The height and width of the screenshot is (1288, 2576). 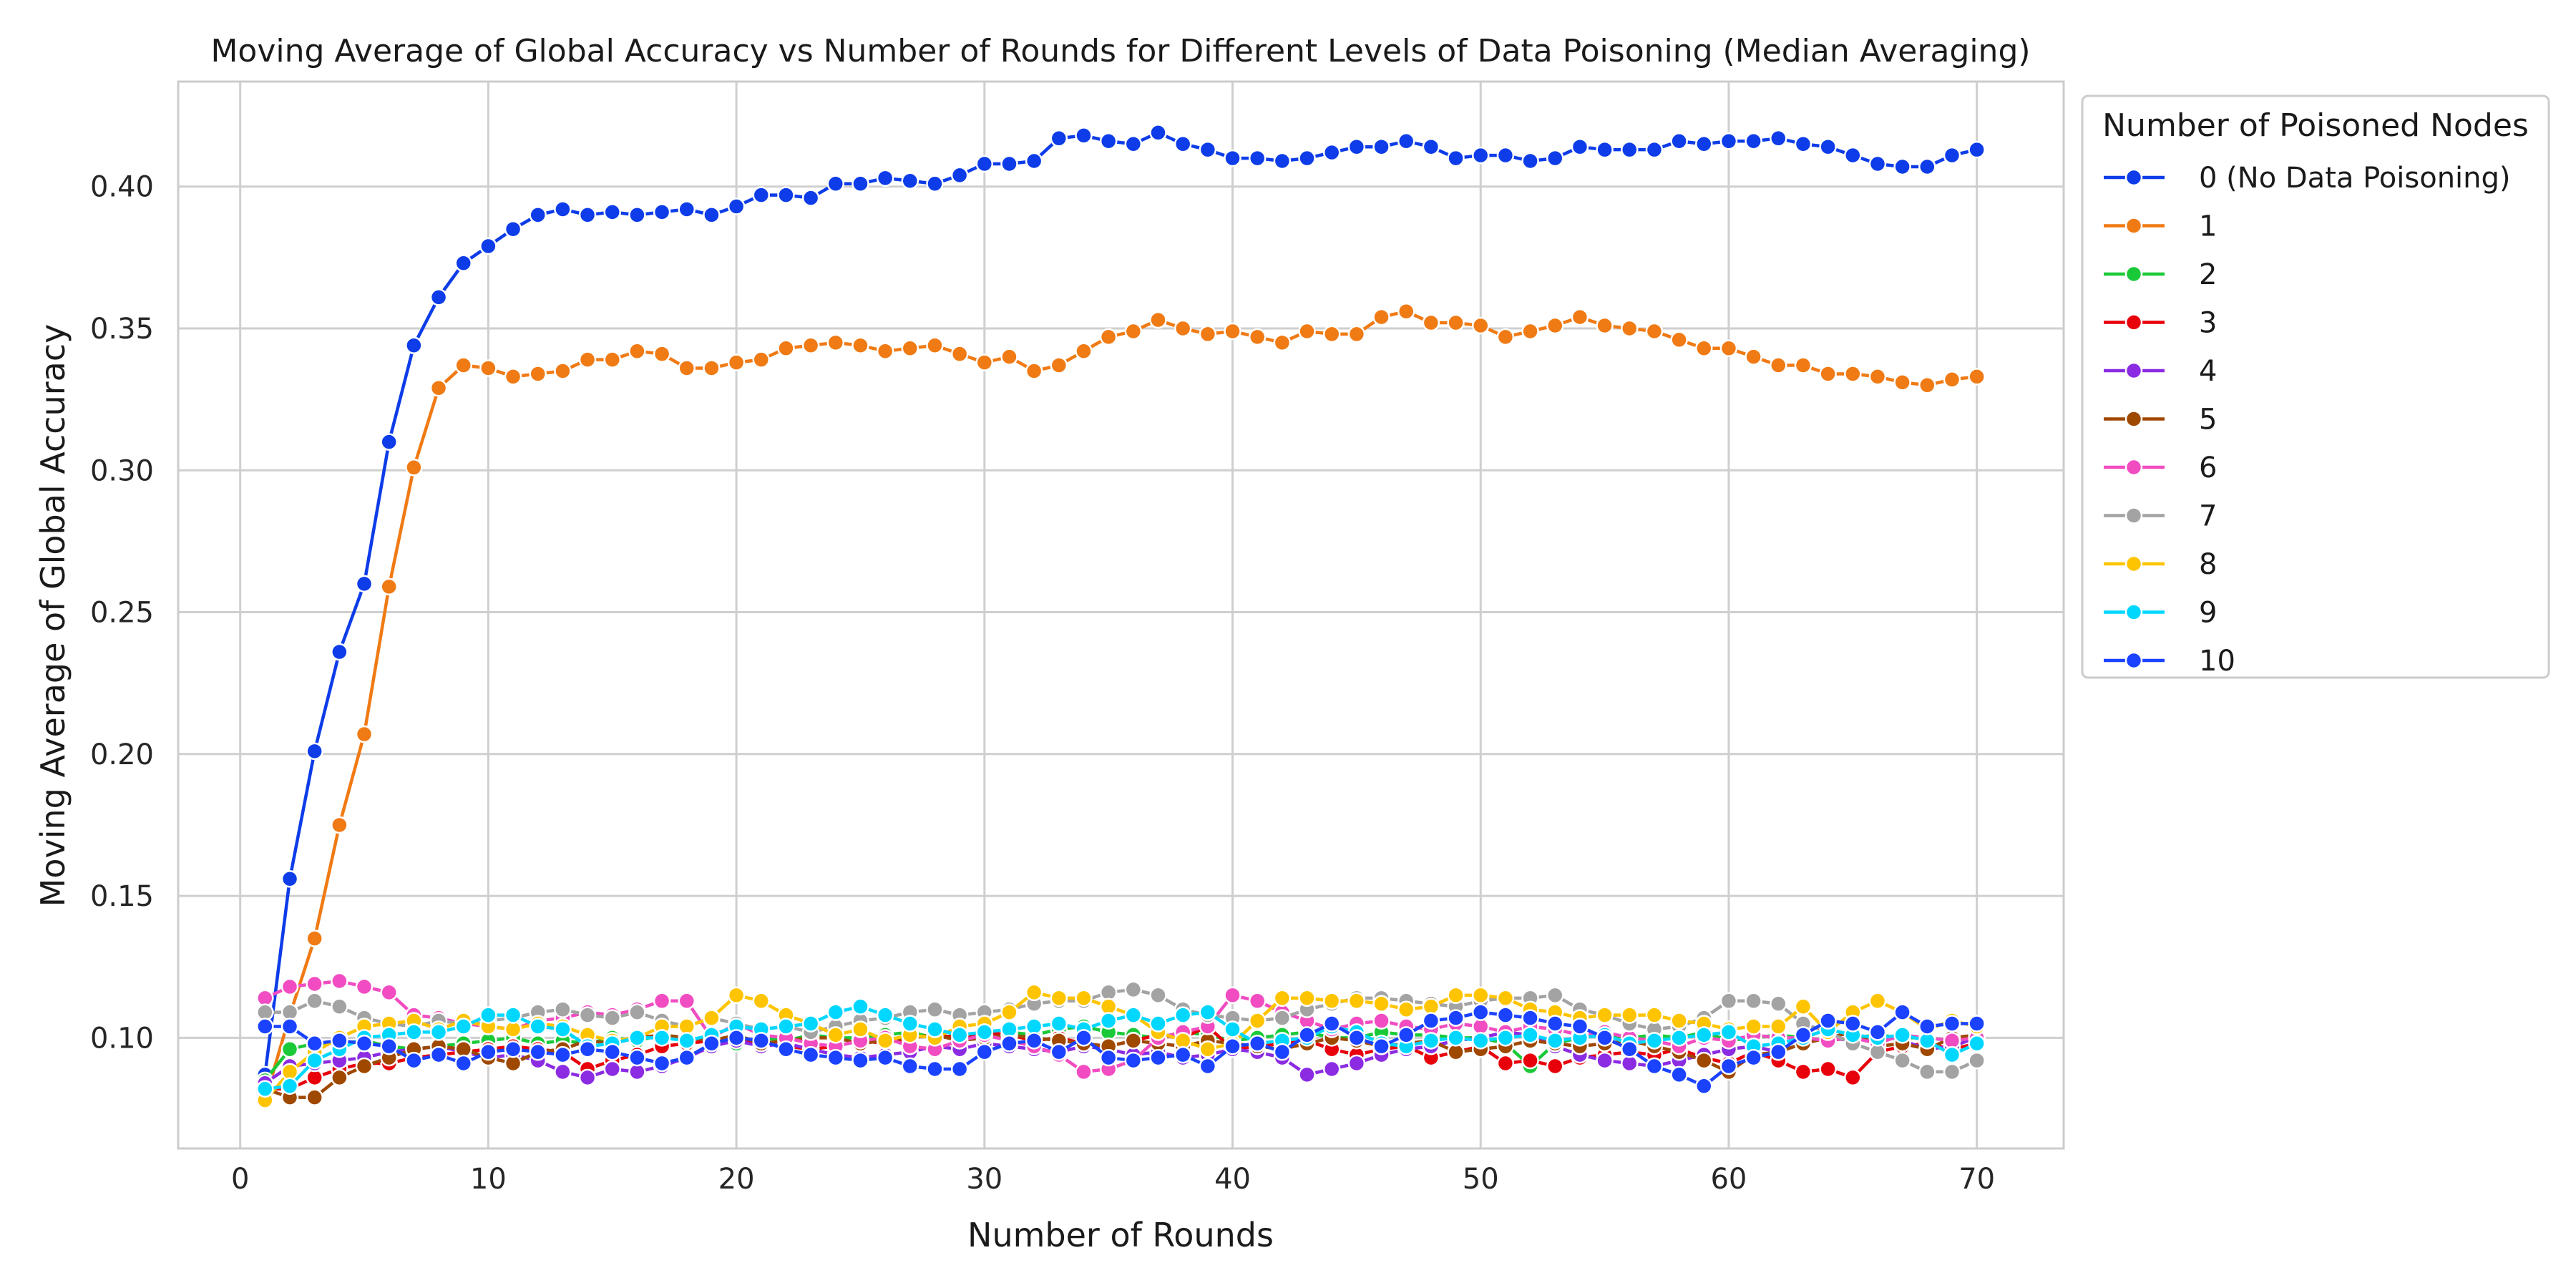 What do you see at coordinates (122, 187) in the screenshot?
I see `y-tick-label: 0.40` at bounding box center [122, 187].